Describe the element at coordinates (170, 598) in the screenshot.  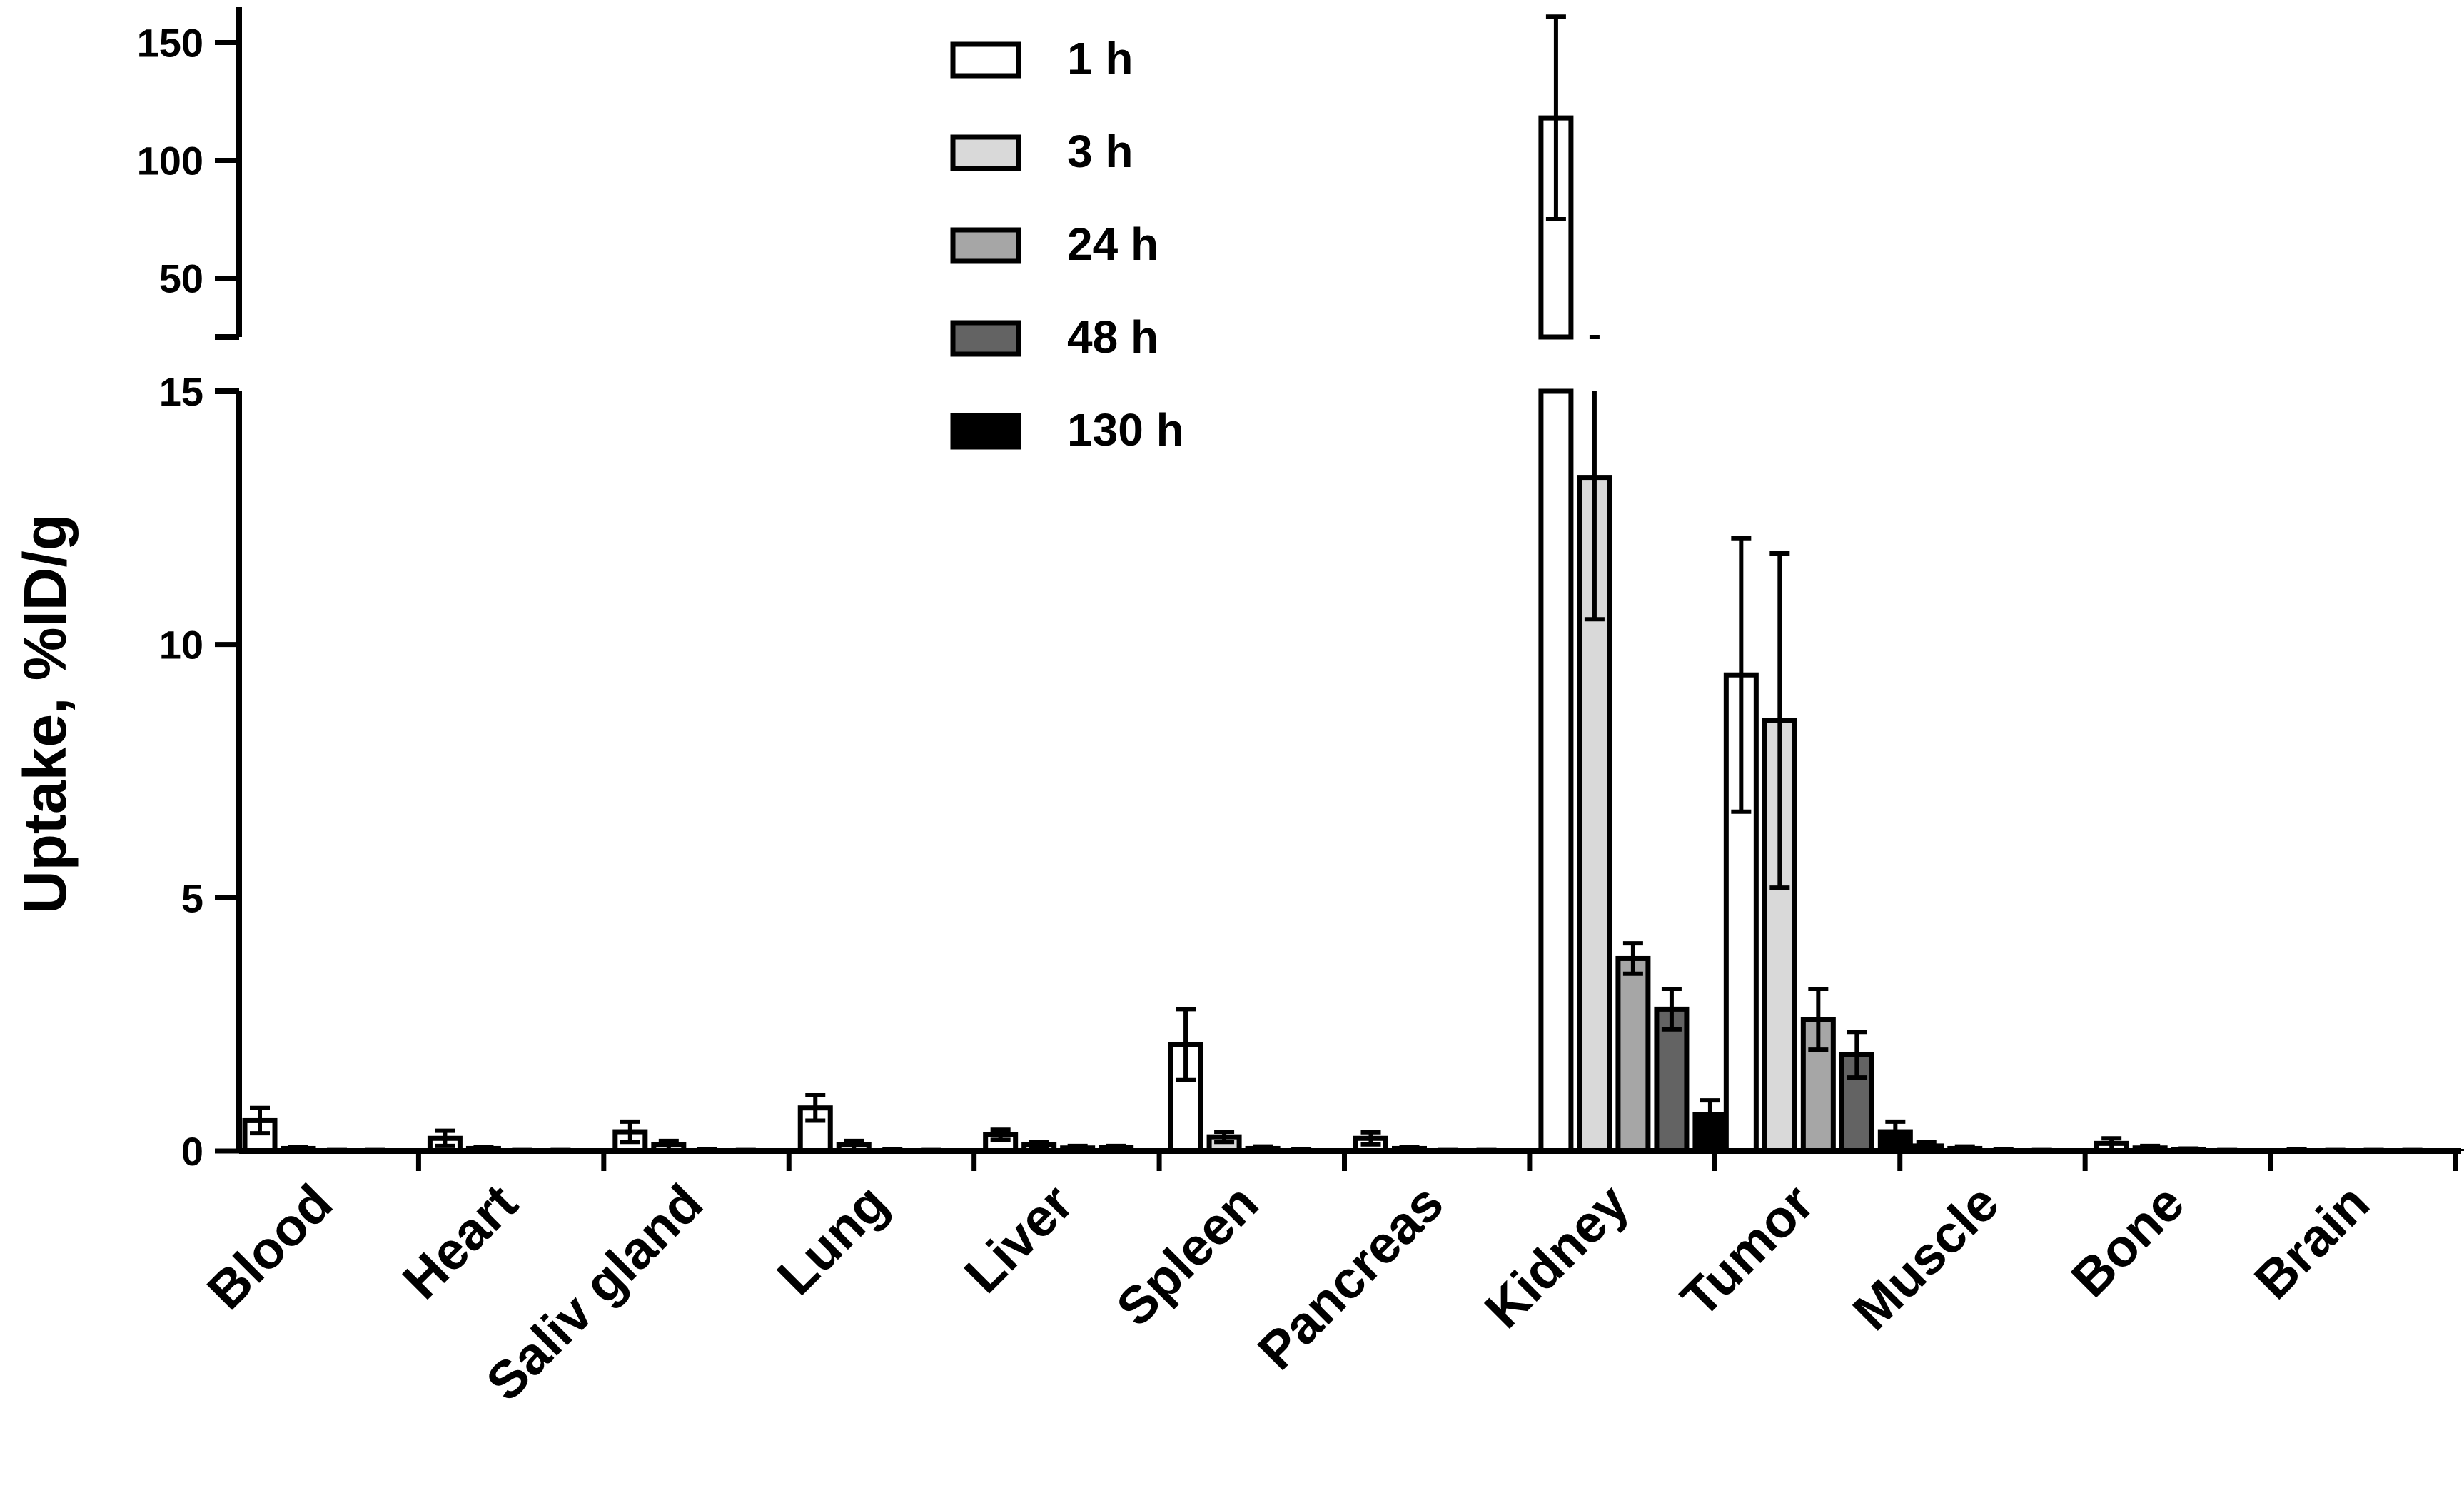
I see `y-tick-labels: 0 5 10 15 50 100 150` at that location.